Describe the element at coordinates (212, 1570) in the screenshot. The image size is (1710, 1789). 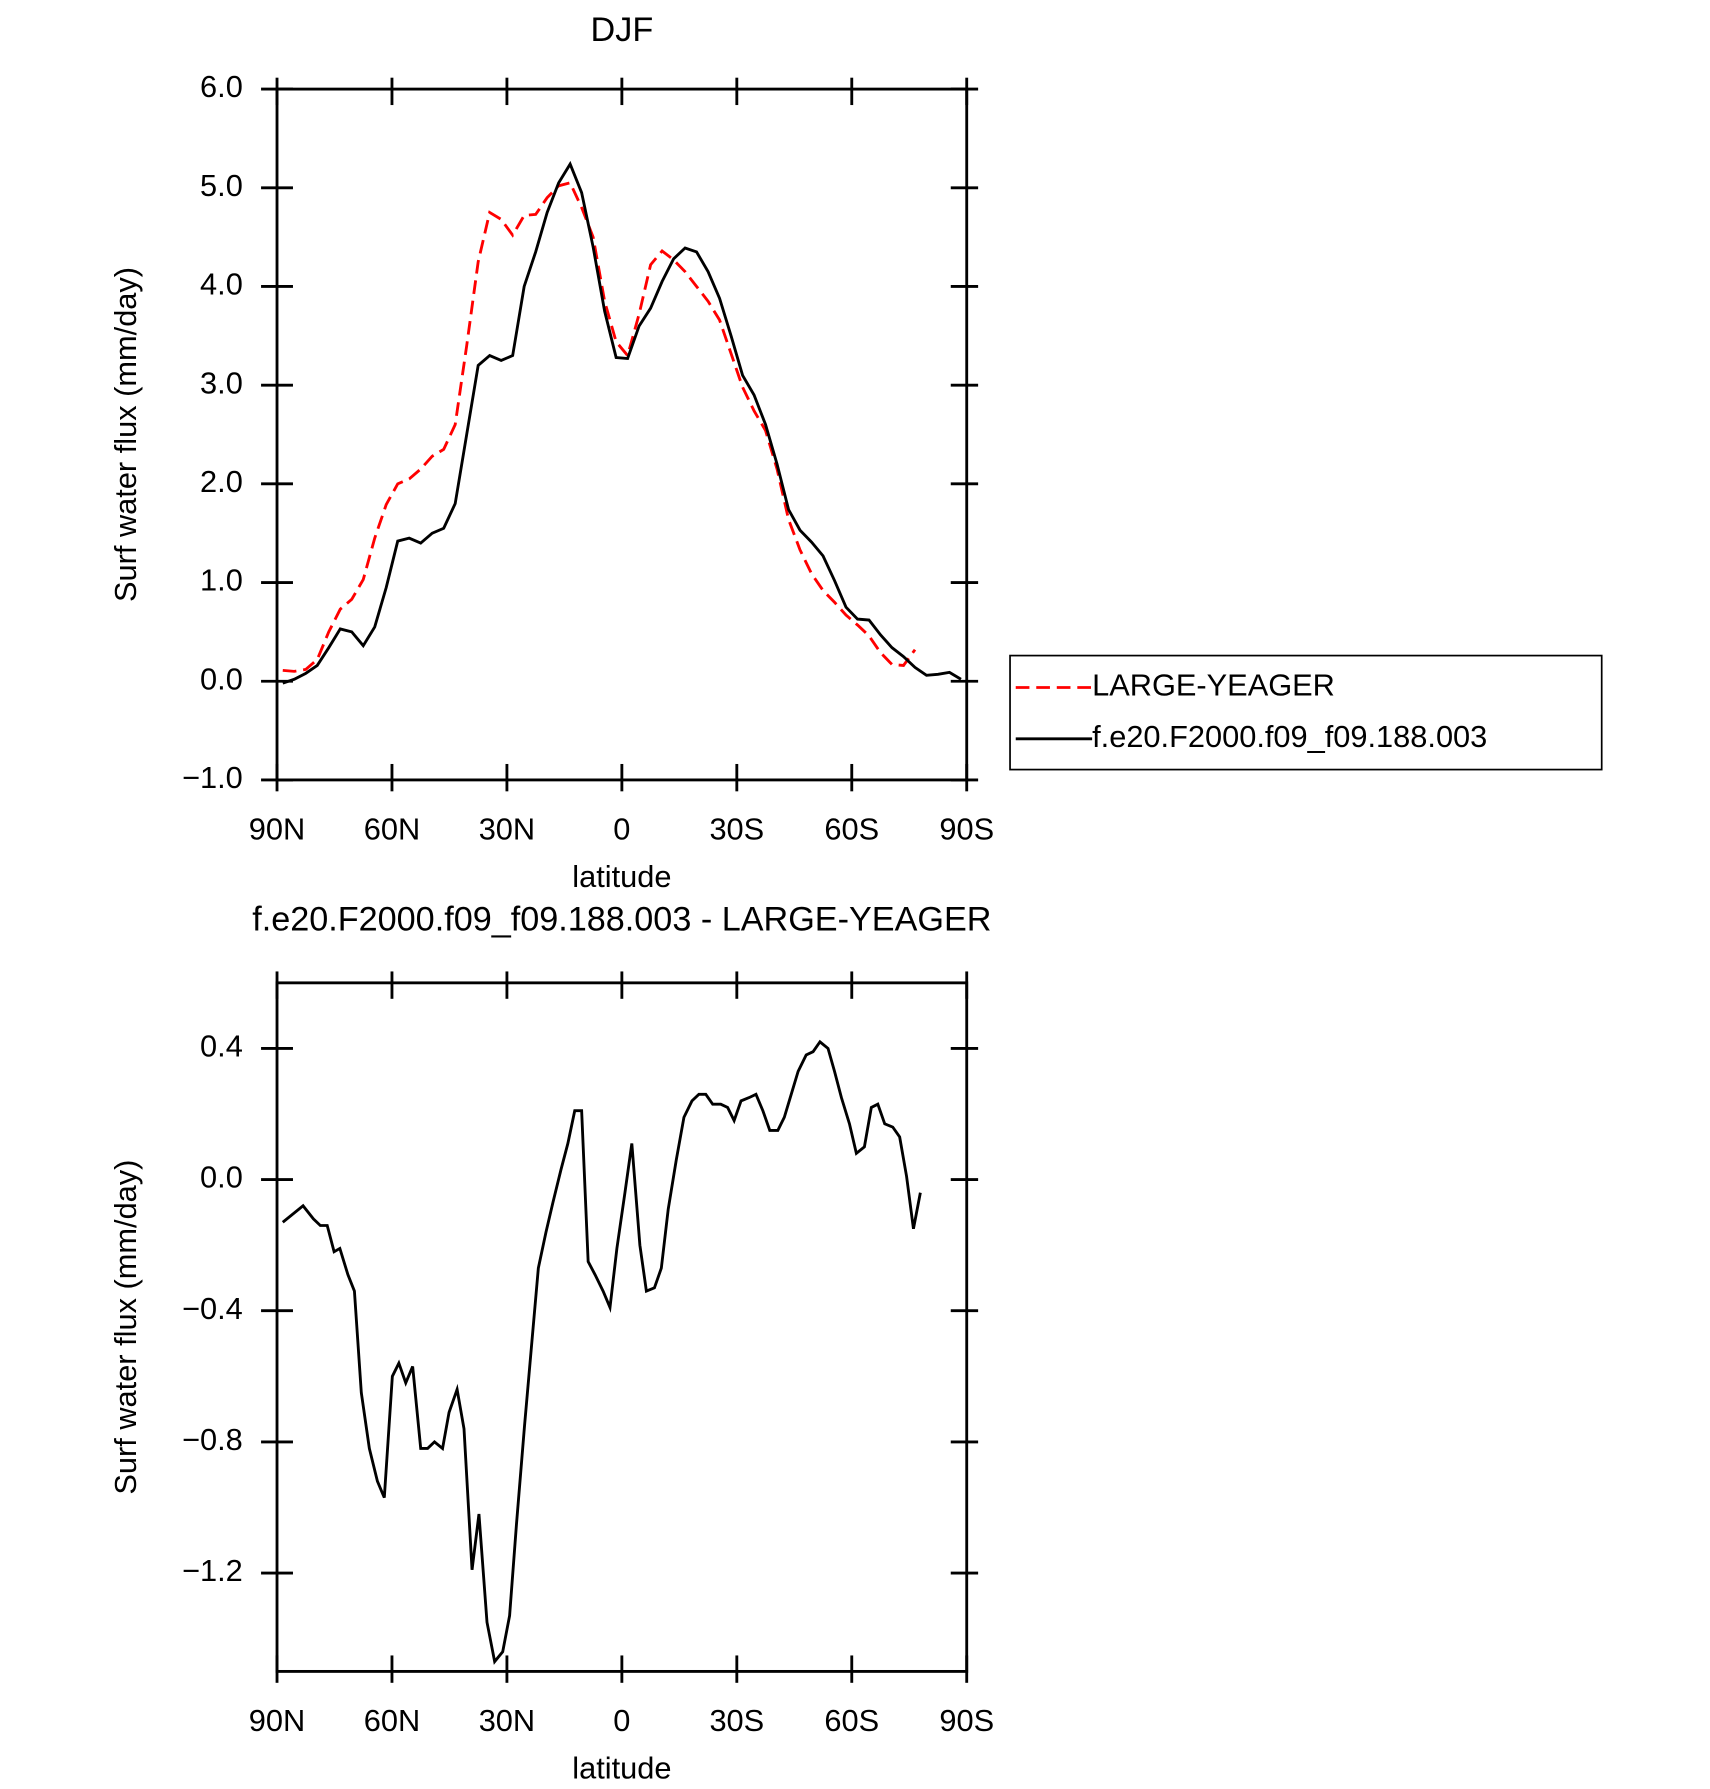
I see `y-tick-label: −1.2` at that location.